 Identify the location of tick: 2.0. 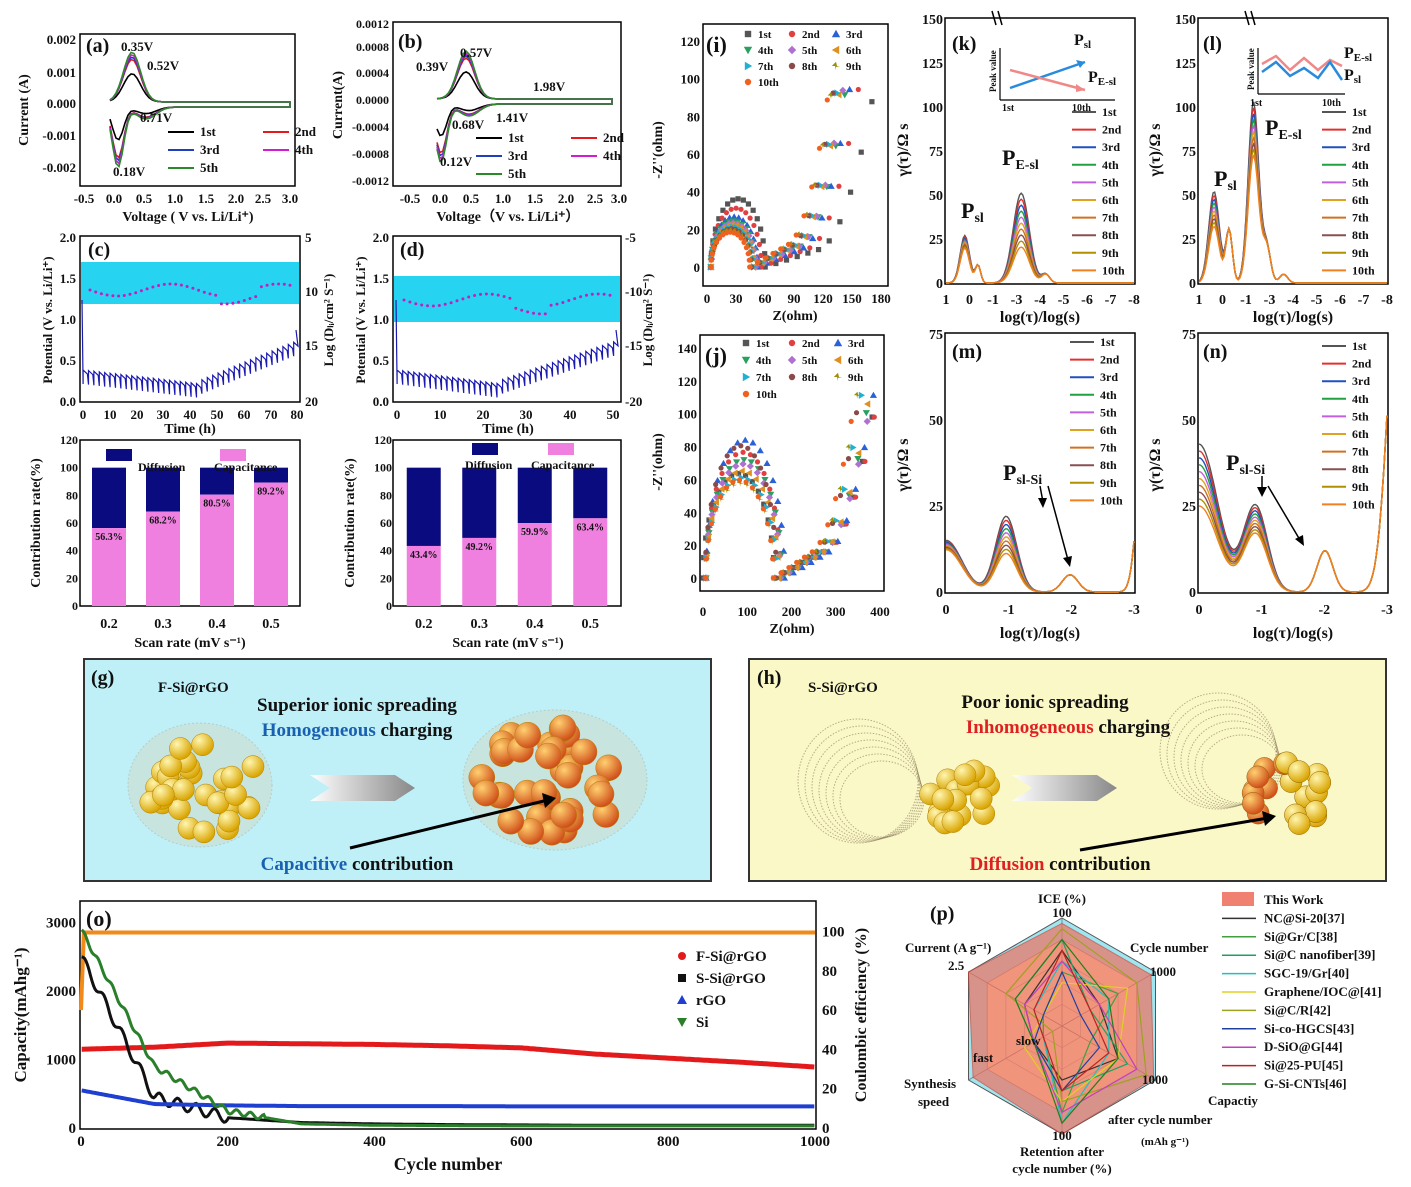
(236, 198).